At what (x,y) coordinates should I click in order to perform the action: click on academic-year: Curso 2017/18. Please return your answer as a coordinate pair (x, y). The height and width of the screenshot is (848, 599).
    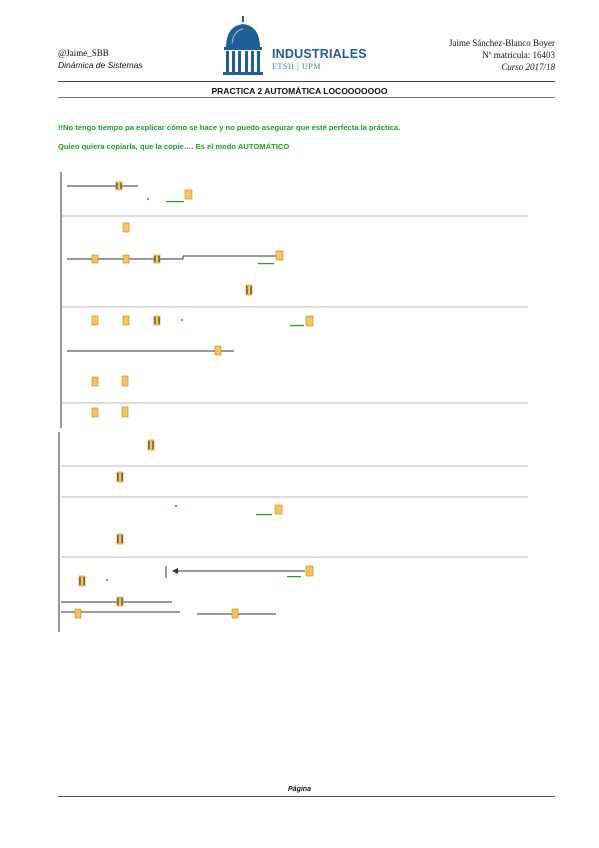
    Looking at the image, I should click on (528, 67).